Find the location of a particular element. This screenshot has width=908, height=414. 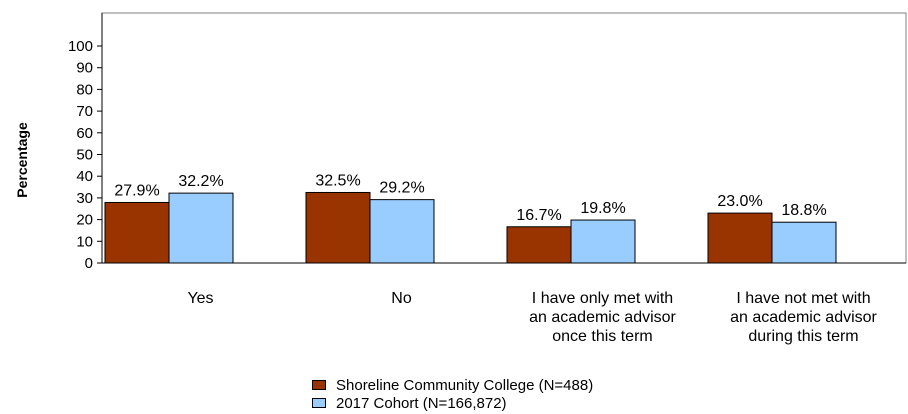

y-axis-label: Percentage is located at coordinates (22, 160).